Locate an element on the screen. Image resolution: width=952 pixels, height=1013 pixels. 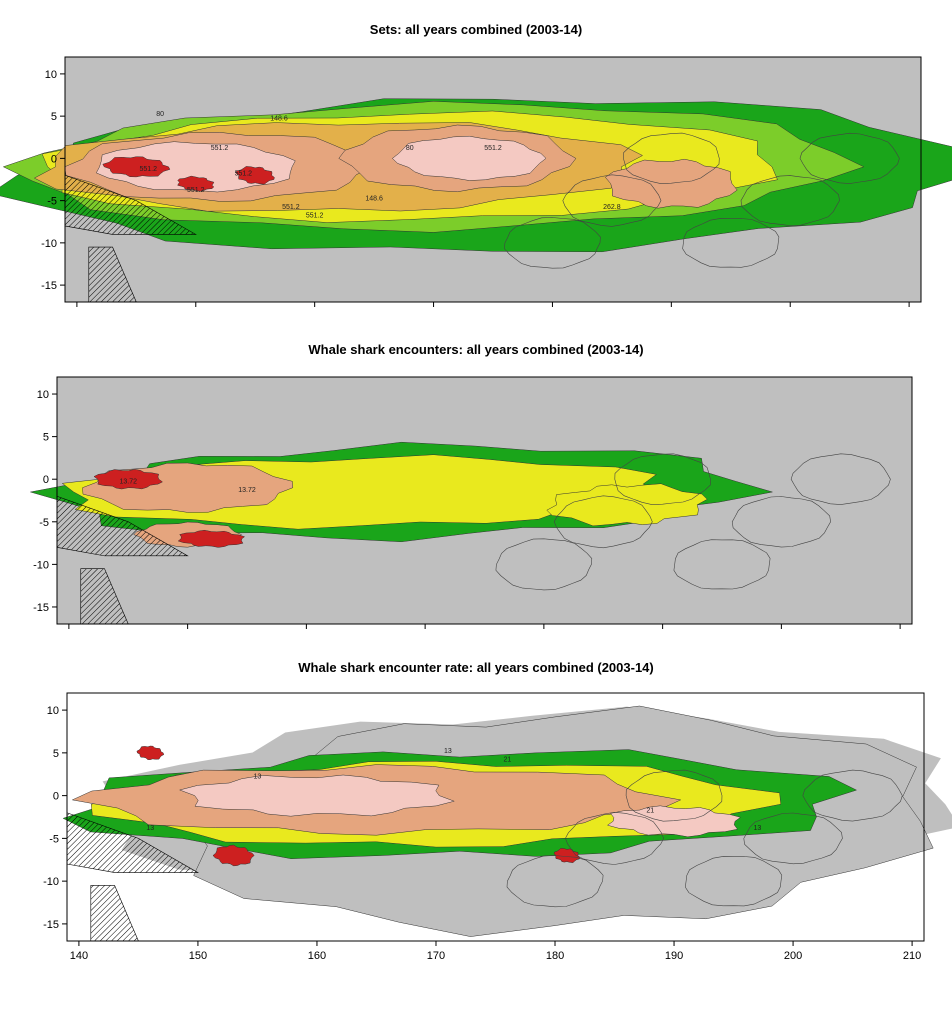
x-tick-label: 140 is located at coordinates (79, 956).